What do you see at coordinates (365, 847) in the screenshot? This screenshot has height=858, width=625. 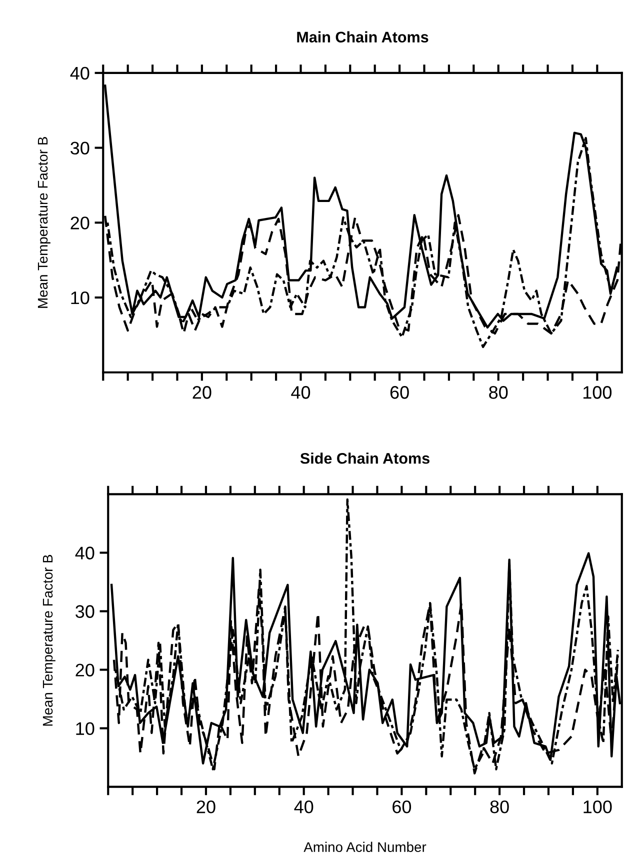 I see `x-axis-title: Amino Acid Number` at bounding box center [365, 847].